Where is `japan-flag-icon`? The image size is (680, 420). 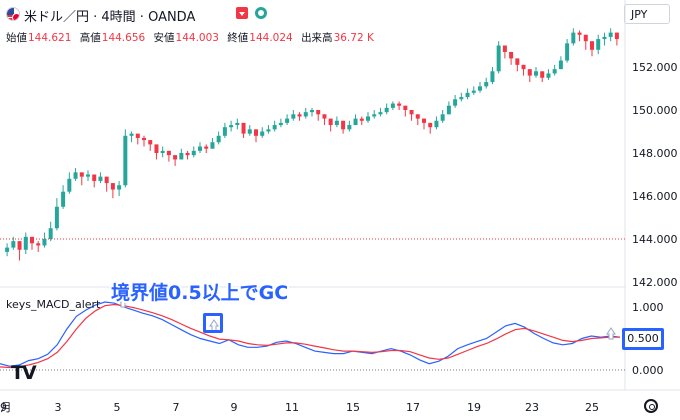 japan-flag-icon is located at coordinates (15, 16).